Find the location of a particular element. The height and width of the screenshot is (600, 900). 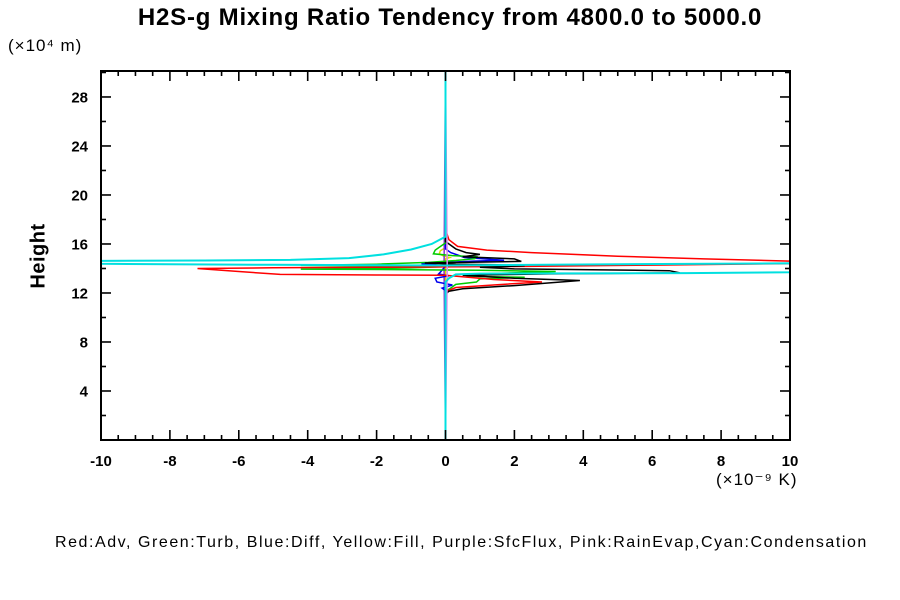

y-tick-label: 8 is located at coordinates (84, 342).